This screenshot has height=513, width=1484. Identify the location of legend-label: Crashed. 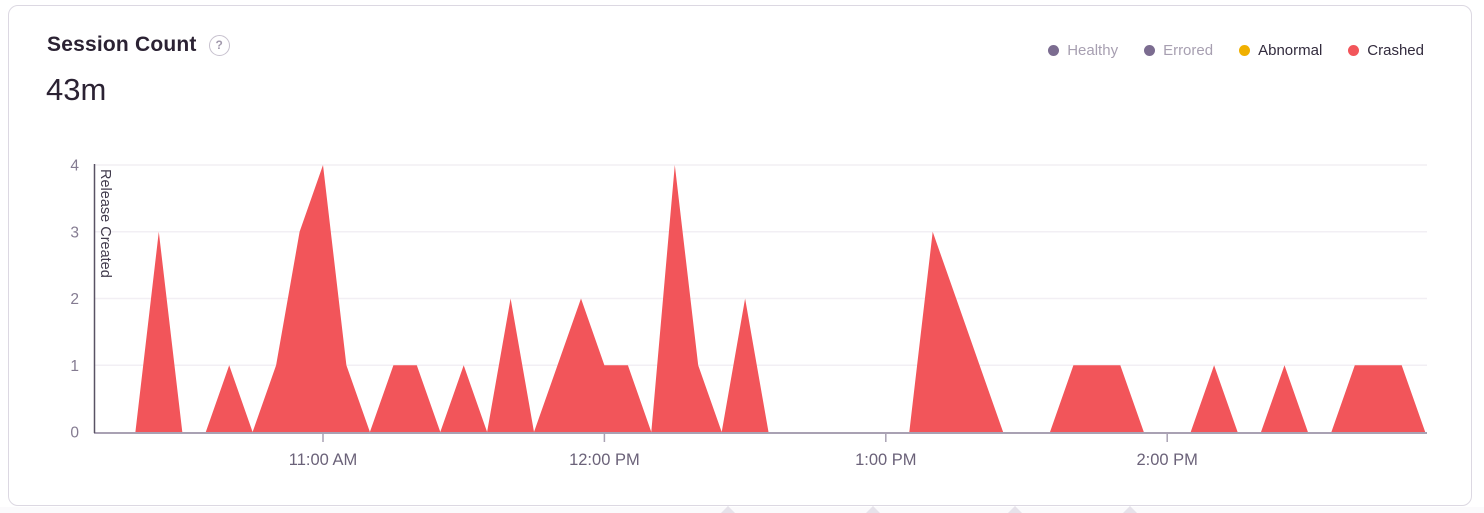
(1395, 50).